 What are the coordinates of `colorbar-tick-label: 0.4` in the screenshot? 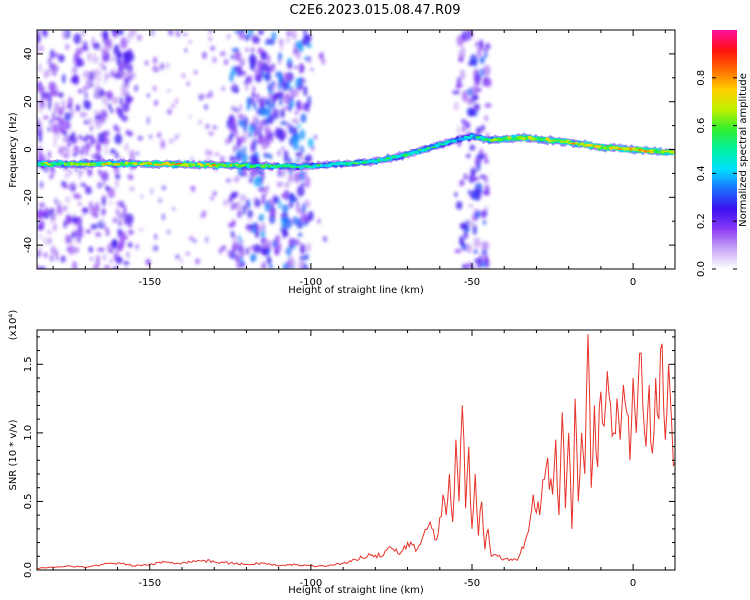 It's located at (701, 173).